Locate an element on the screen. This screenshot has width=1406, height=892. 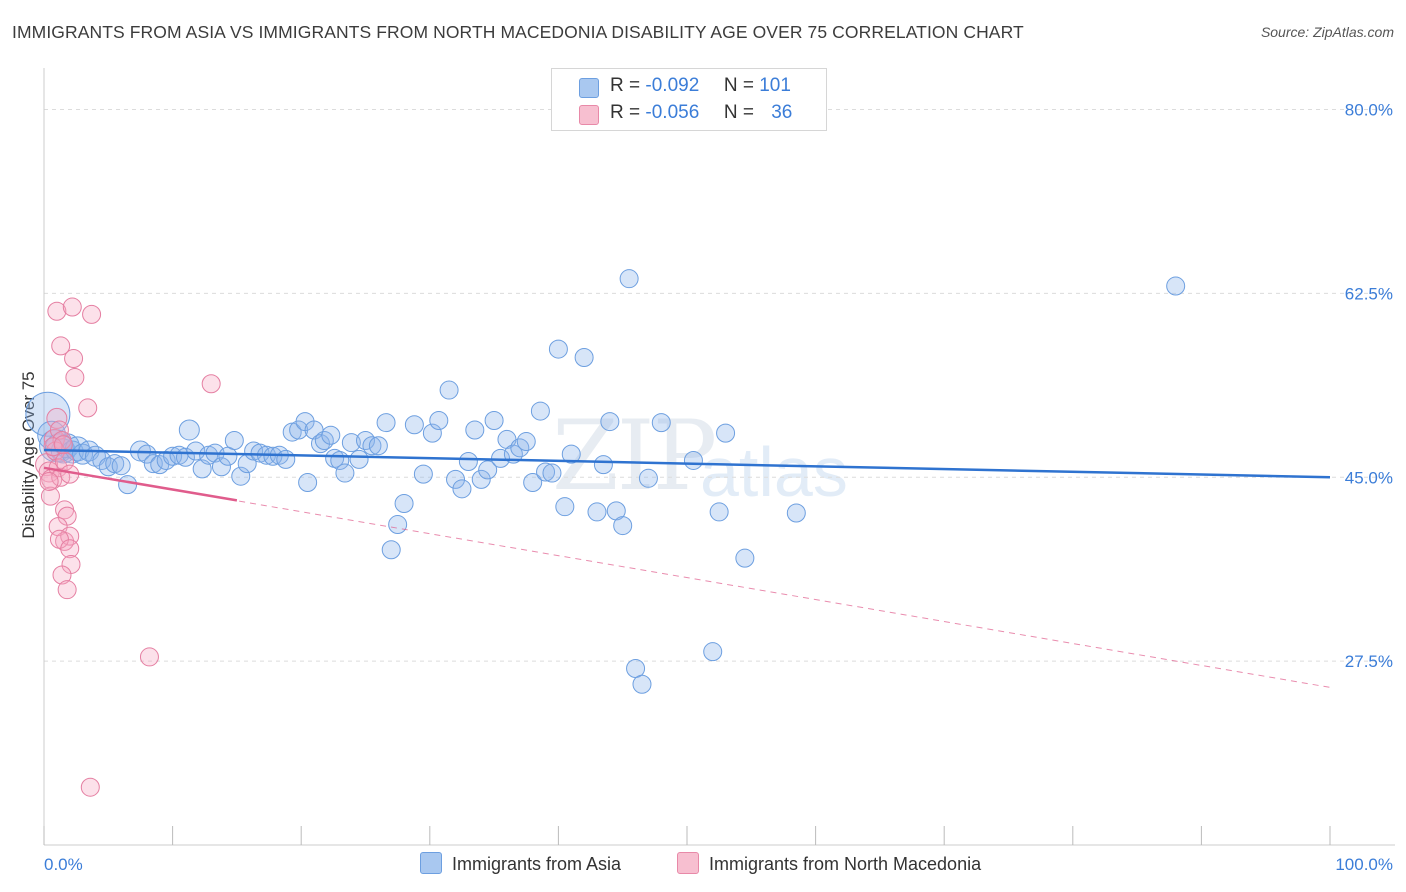
legend-swatch-asia is located at coordinates (589, 88).